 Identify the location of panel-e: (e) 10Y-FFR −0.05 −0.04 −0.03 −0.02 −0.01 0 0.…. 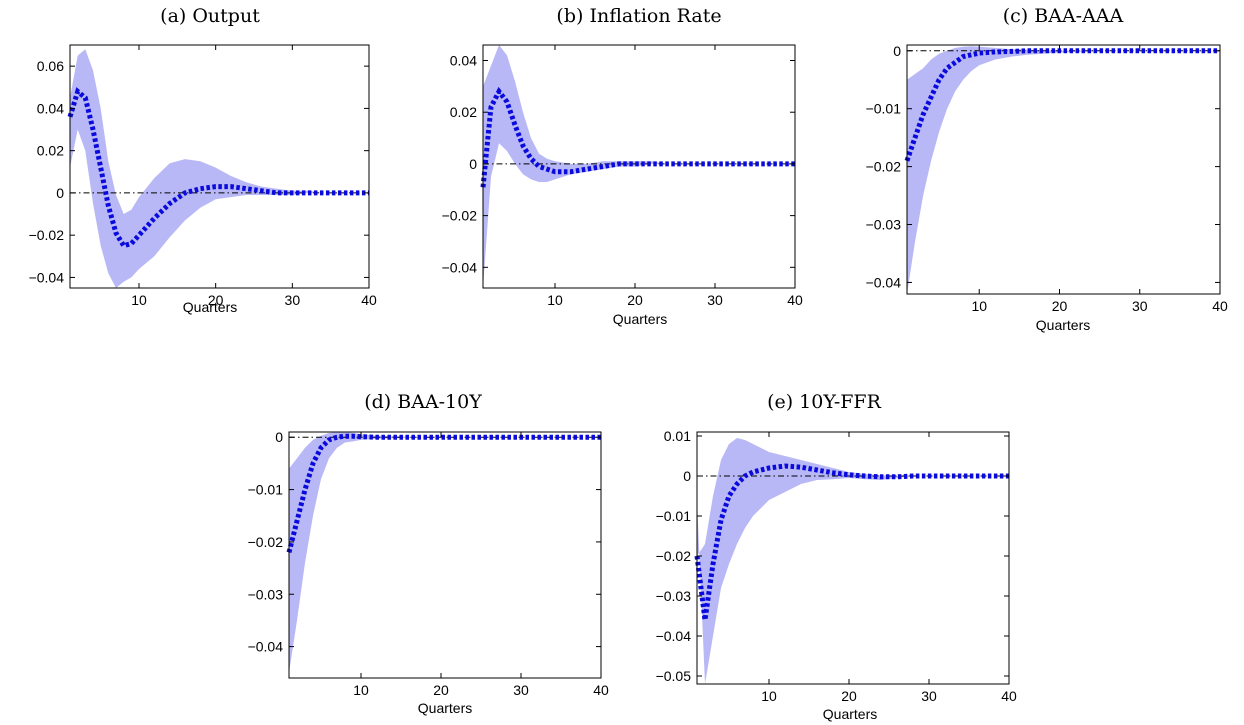
(836, 556).